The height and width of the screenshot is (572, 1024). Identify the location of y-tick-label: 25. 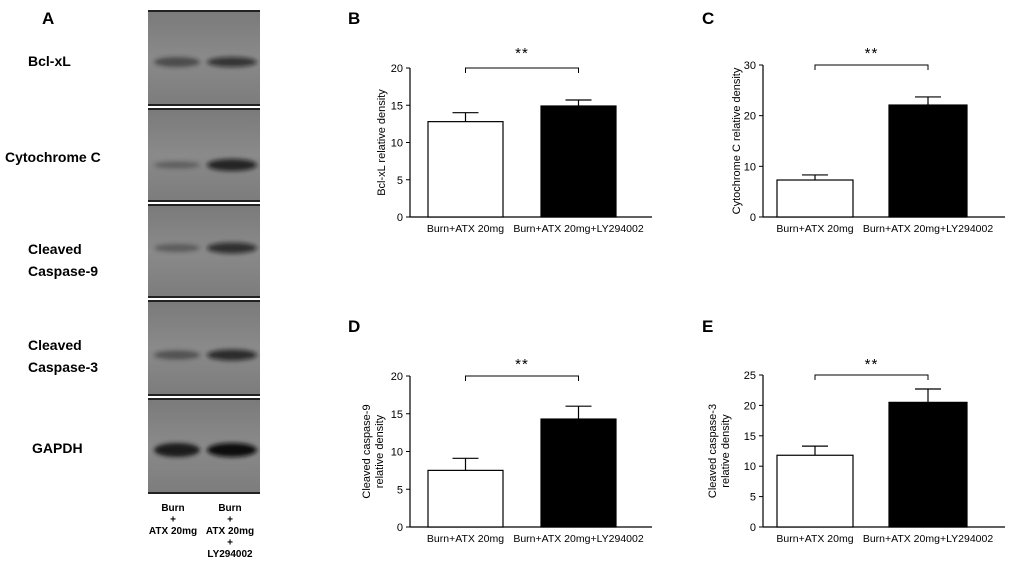
(750, 376).